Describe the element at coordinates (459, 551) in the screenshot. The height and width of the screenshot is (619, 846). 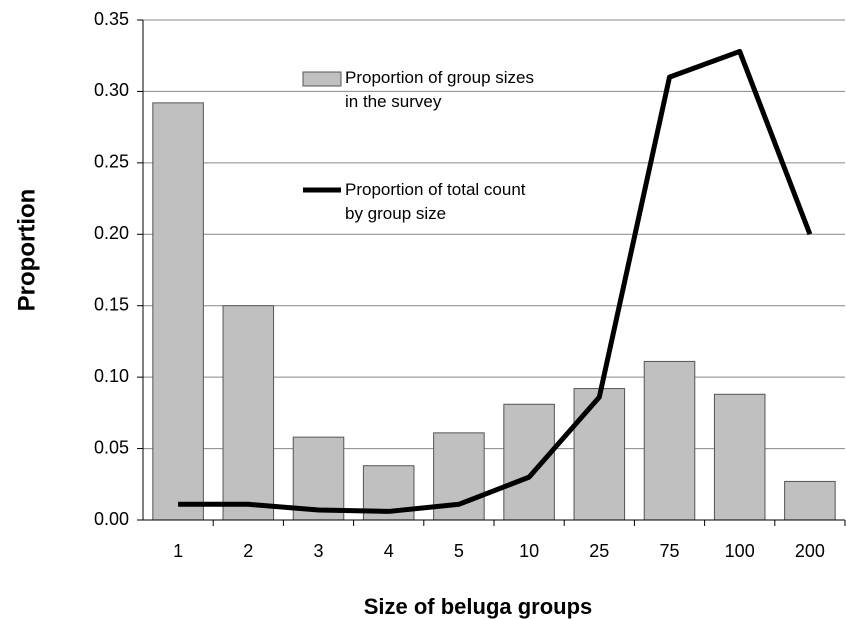
I see `x-tick-label: 5` at that location.